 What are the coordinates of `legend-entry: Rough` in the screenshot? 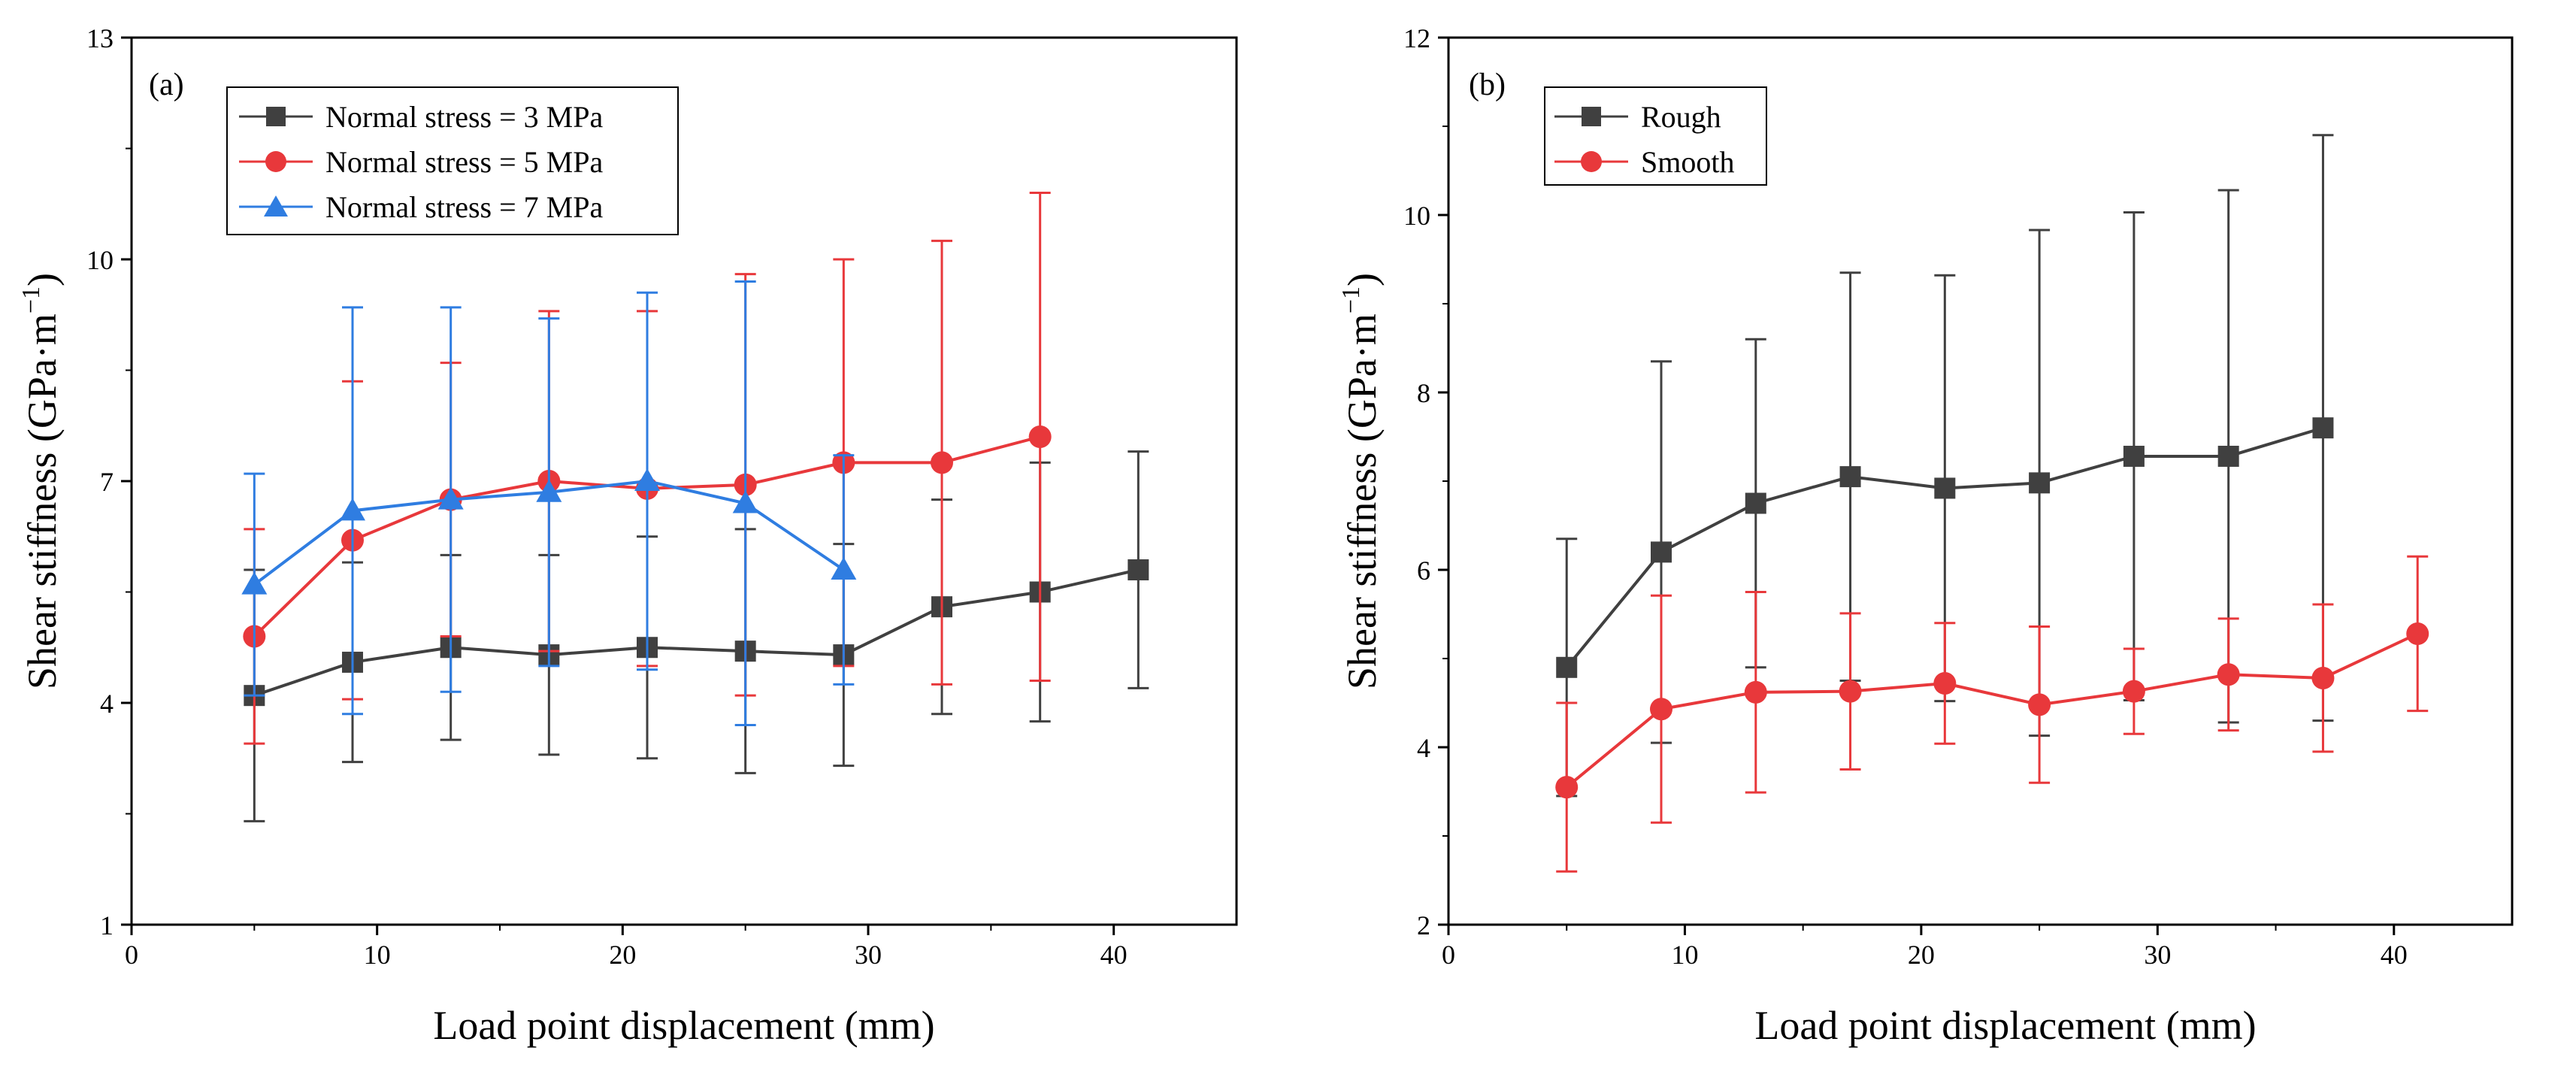 It's located at (1637, 117).